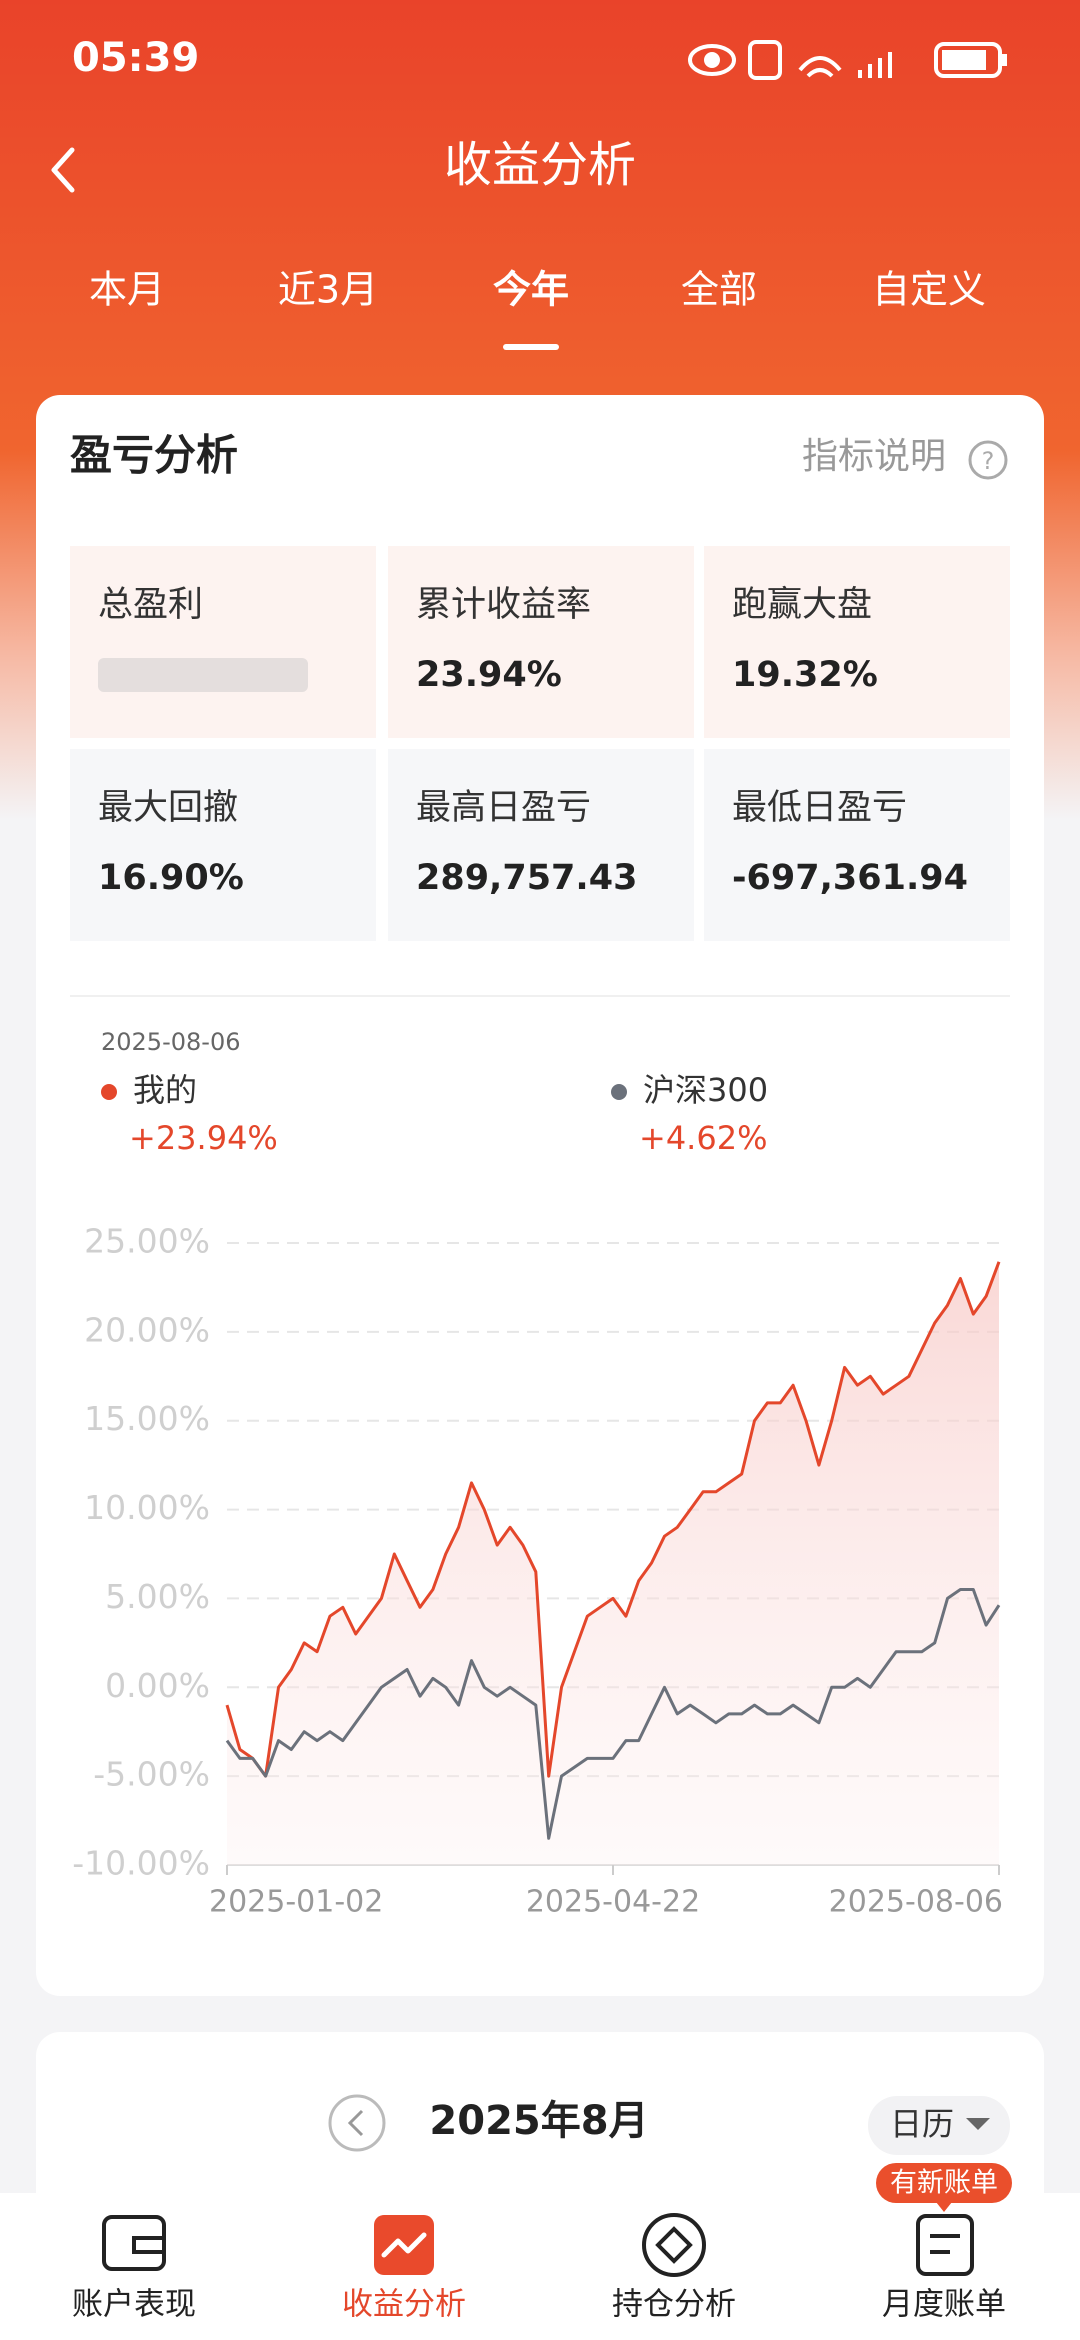 The width and height of the screenshot is (1080, 2340). Describe the element at coordinates (703, 1138) in the screenshot. I see `legend-value: +4.62%` at that location.